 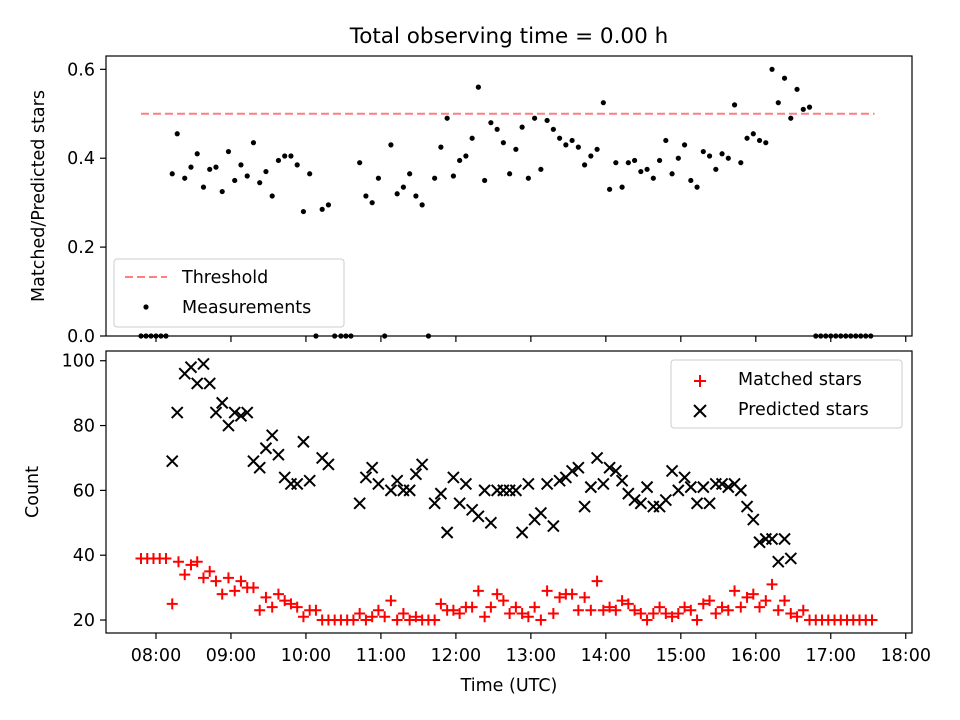 What do you see at coordinates (78, 362) in the screenshot?
I see `bottom-y-tick-label: 100` at bounding box center [78, 362].